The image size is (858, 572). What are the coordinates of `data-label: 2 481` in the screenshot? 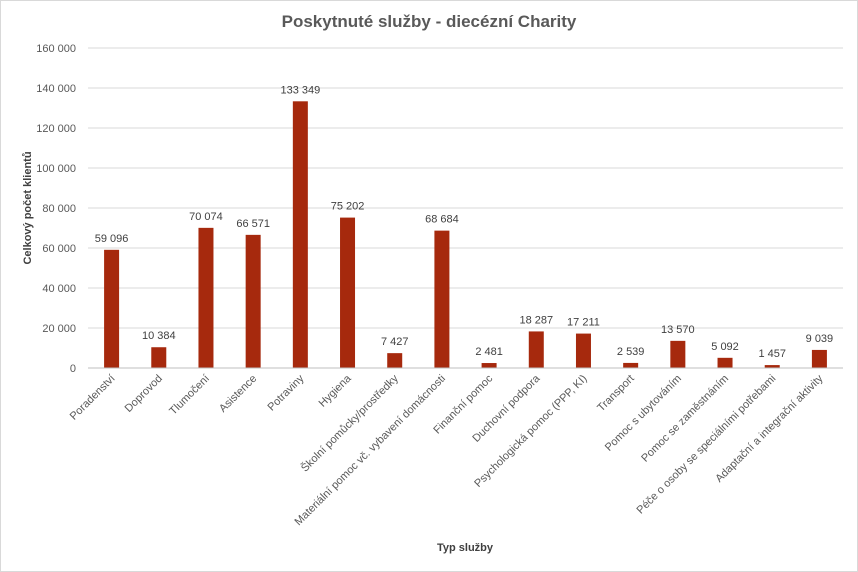 It's located at (489, 352).